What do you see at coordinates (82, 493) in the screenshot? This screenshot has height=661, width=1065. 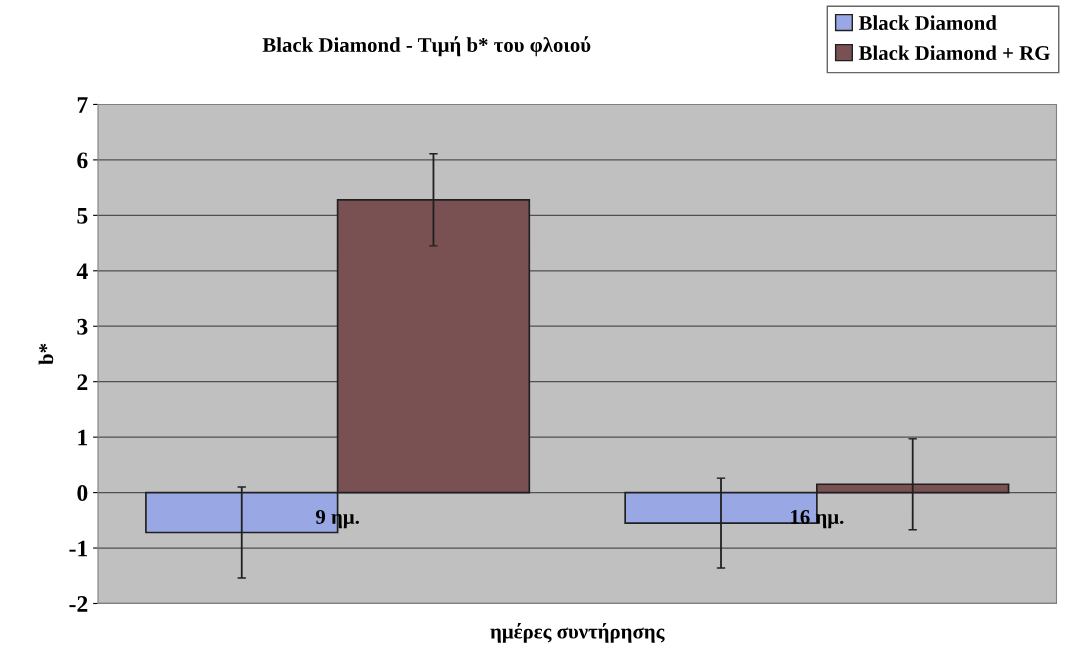 I see `y-tick-label: 0` at bounding box center [82, 493].